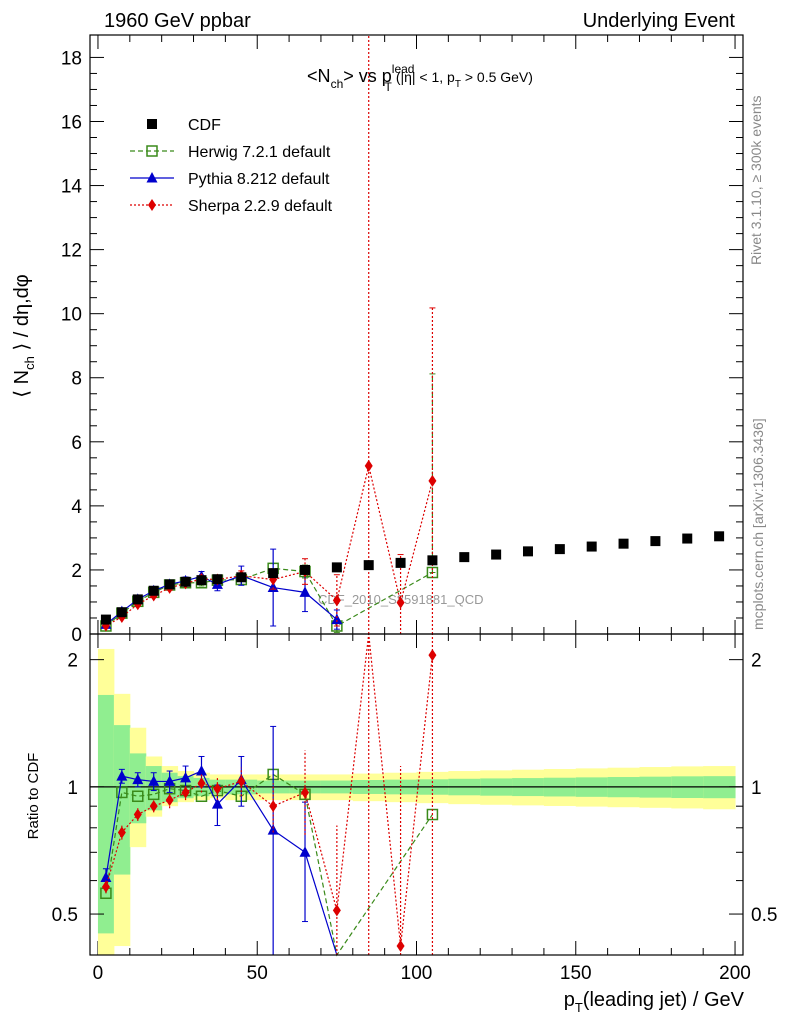  What do you see at coordinates (420, 78) in the screenshot?
I see `main-title: <Nch> vs plead T(|η| < 1, pT > 0.5 GeV)` at bounding box center [420, 78].